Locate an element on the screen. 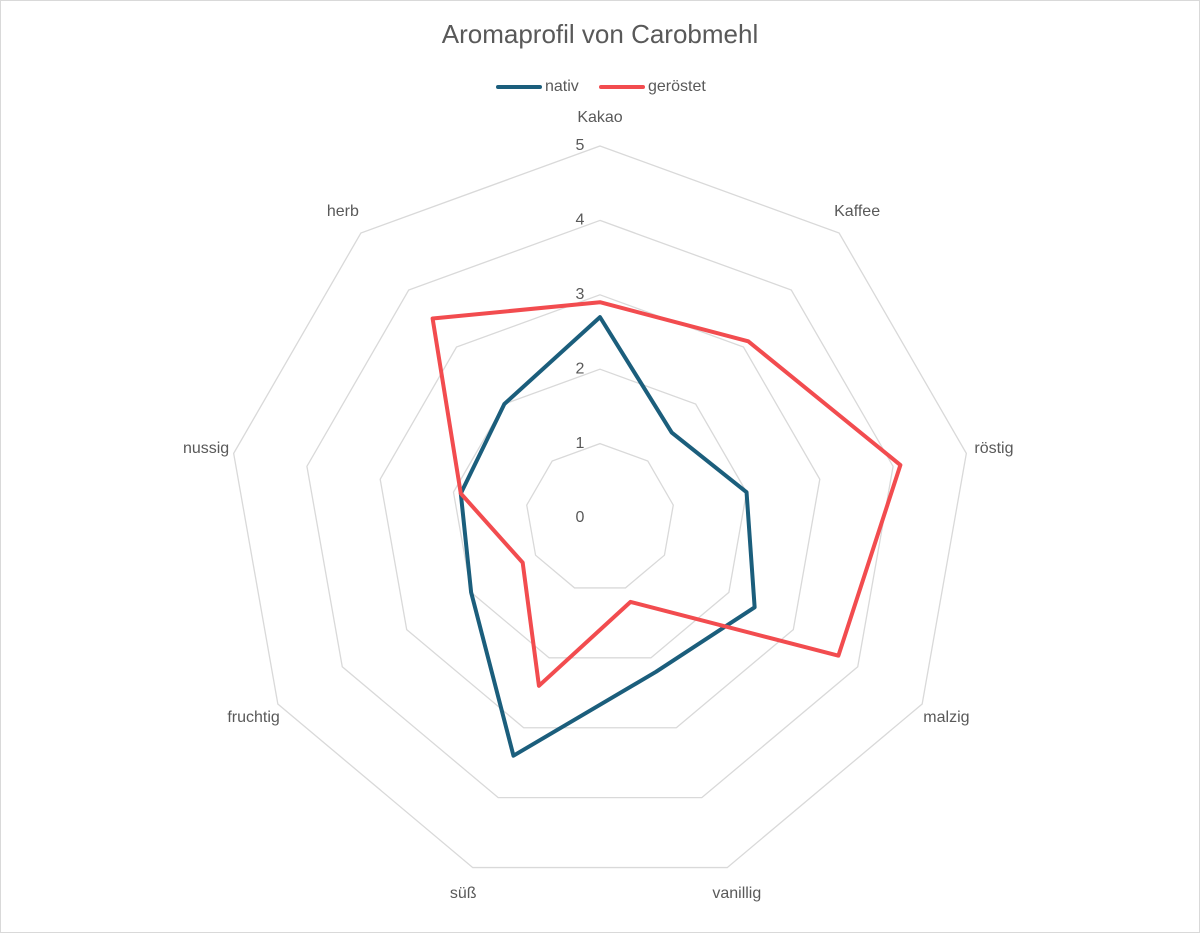 This screenshot has width=1200, height=938. category-label: nussig is located at coordinates (206, 448).